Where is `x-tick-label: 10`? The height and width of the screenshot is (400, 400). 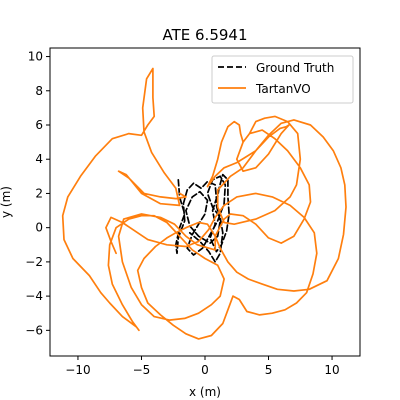
x-tick-label: 10 is located at coordinates (331, 370).